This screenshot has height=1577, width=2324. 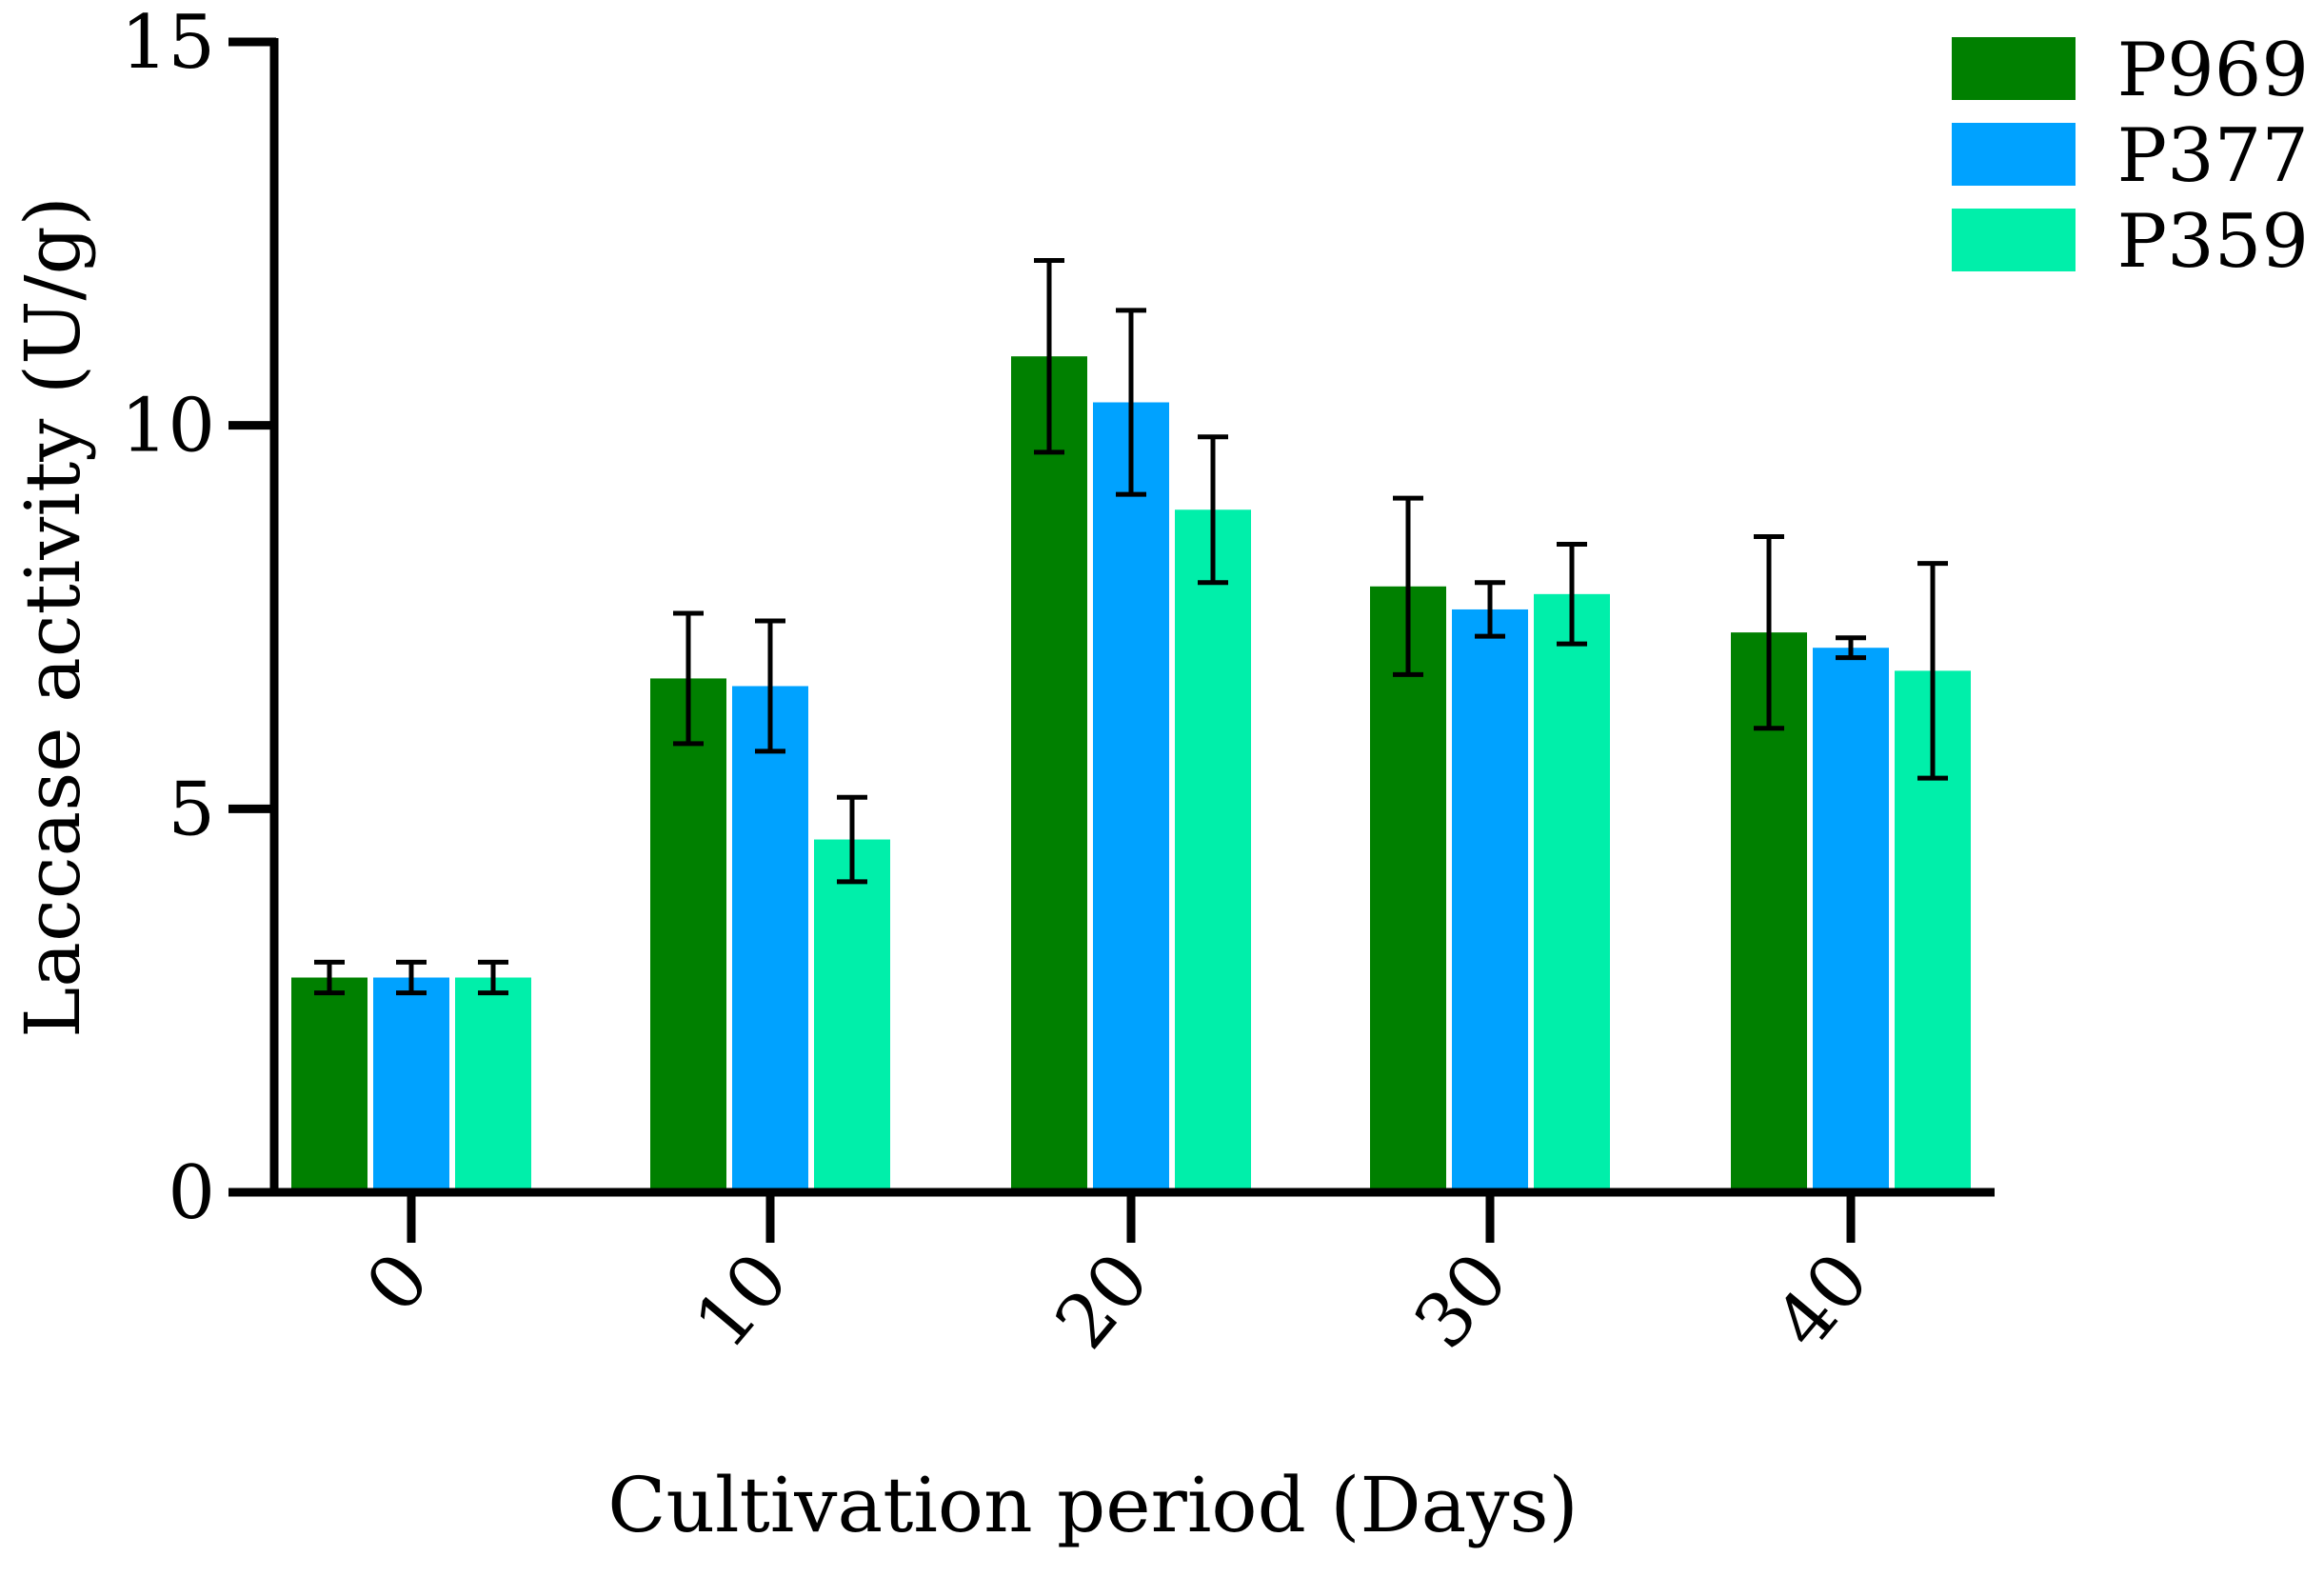 What do you see at coordinates (2014, 154) in the screenshot?
I see `legend-swatch-p377` at bounding box center [2014, 154].